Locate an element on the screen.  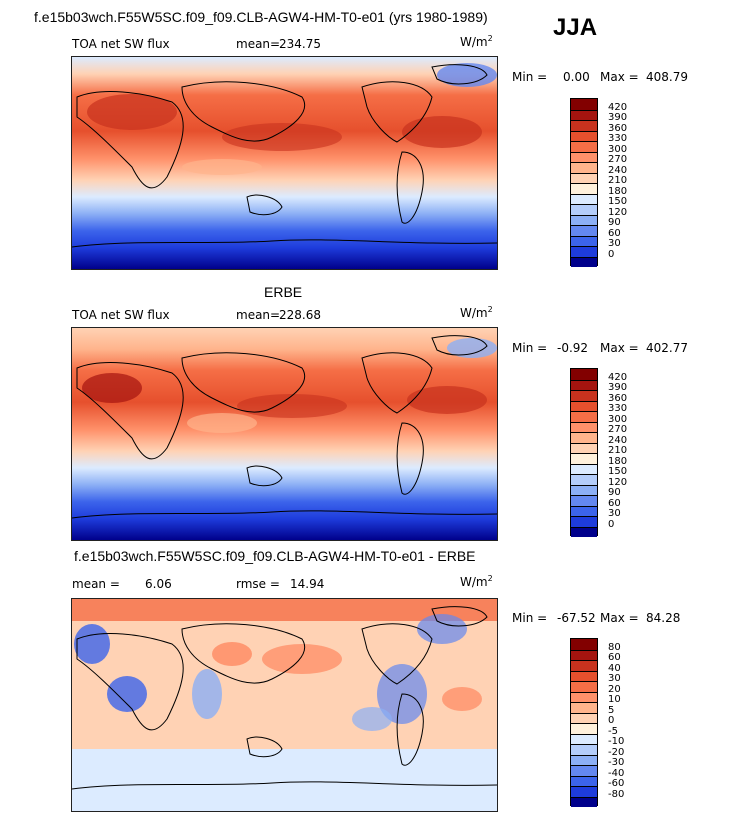
panel3-min-label: Min = is located at coordinates (530, 618).